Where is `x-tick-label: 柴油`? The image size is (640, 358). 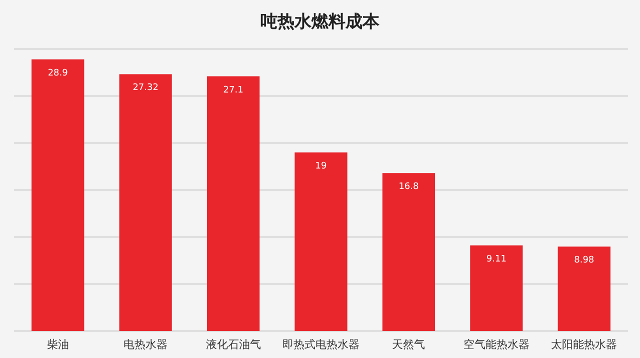
x-tick-label: 柴油 is located at coordinates (57, 344).